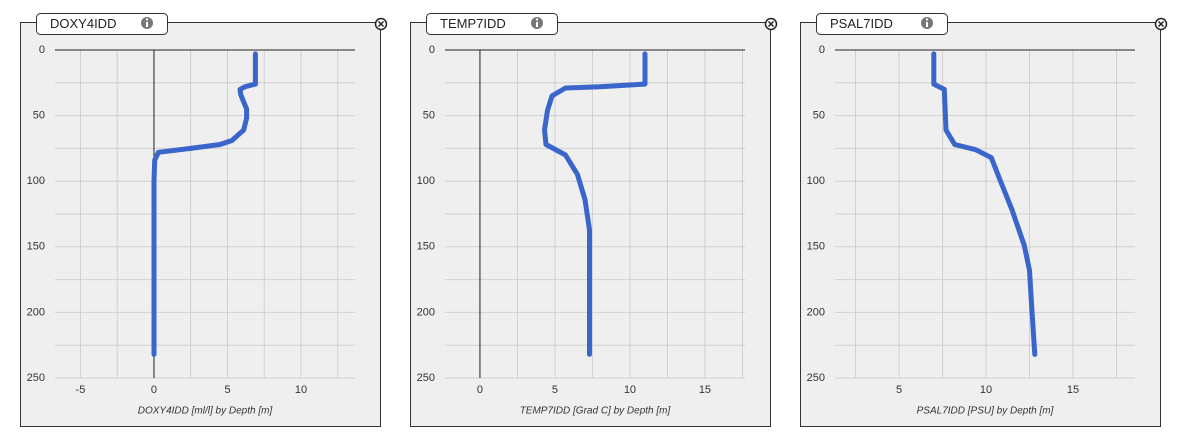 This screenshot has width=1182, height=448. What do you see at coordinates (83, 23) in the screenshot?
I see `chart-title: DOXY4IDD` at bounding box center [83, 23].